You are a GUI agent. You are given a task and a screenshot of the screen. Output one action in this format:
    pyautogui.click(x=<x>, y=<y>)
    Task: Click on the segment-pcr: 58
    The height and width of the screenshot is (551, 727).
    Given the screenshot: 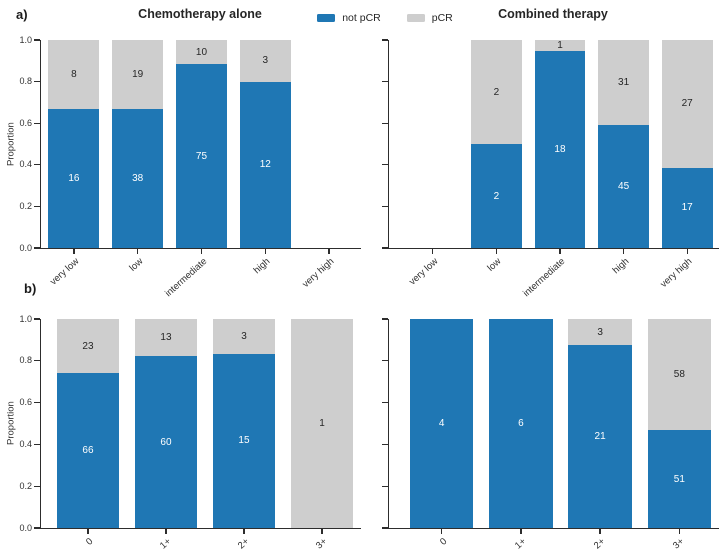 What is the action you would take?
    pyautogui.click(x=679, y=375)
    